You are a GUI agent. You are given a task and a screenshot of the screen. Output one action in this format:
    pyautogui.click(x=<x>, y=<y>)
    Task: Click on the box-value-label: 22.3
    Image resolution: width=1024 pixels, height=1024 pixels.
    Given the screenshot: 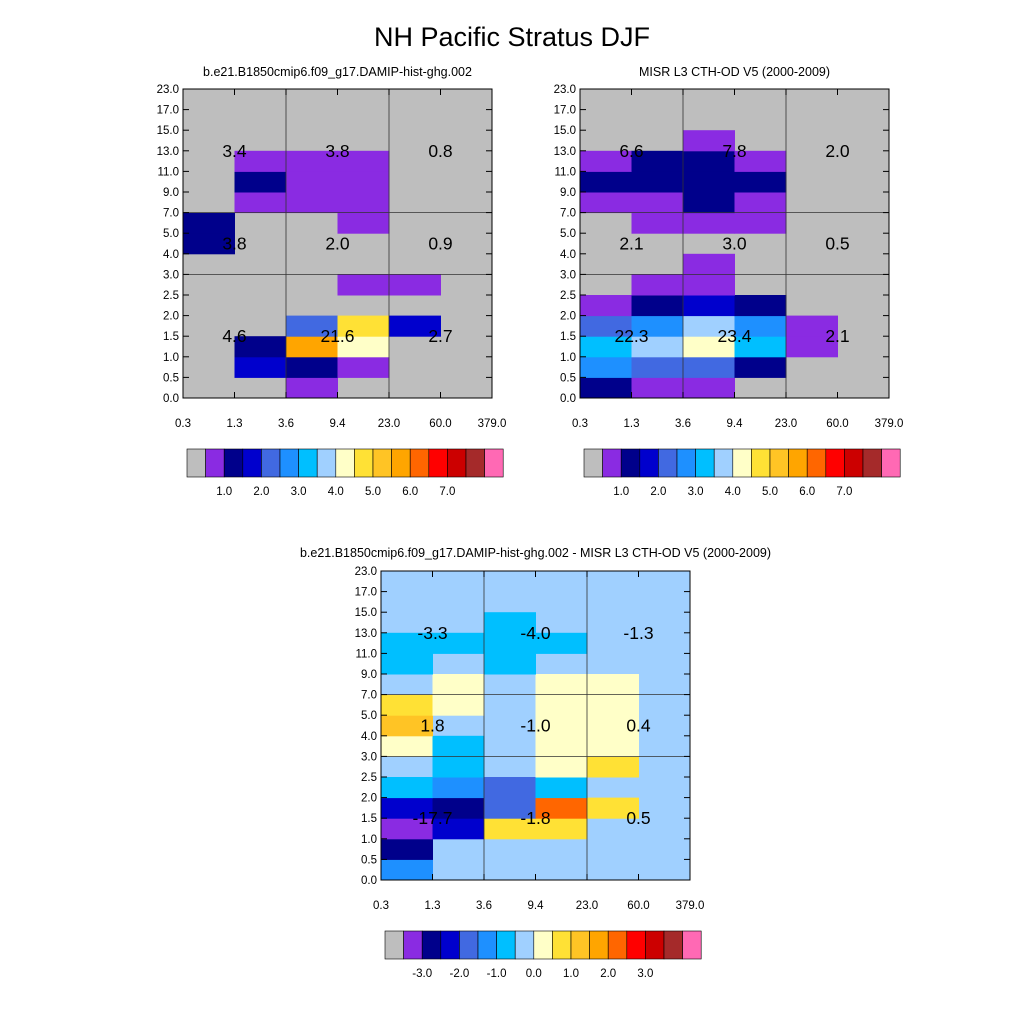 What is the action you would take?
    pyautogui.click(x=631, y=336)
    